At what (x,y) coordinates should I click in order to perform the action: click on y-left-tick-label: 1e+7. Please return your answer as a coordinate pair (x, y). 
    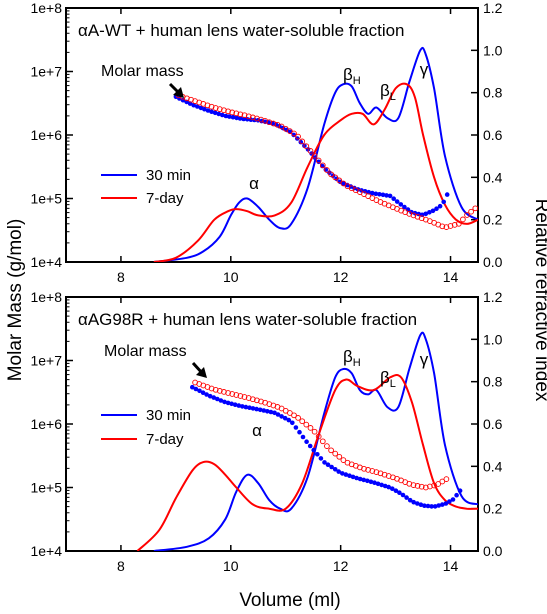
    Looking at the image, I should click on (46, 361).